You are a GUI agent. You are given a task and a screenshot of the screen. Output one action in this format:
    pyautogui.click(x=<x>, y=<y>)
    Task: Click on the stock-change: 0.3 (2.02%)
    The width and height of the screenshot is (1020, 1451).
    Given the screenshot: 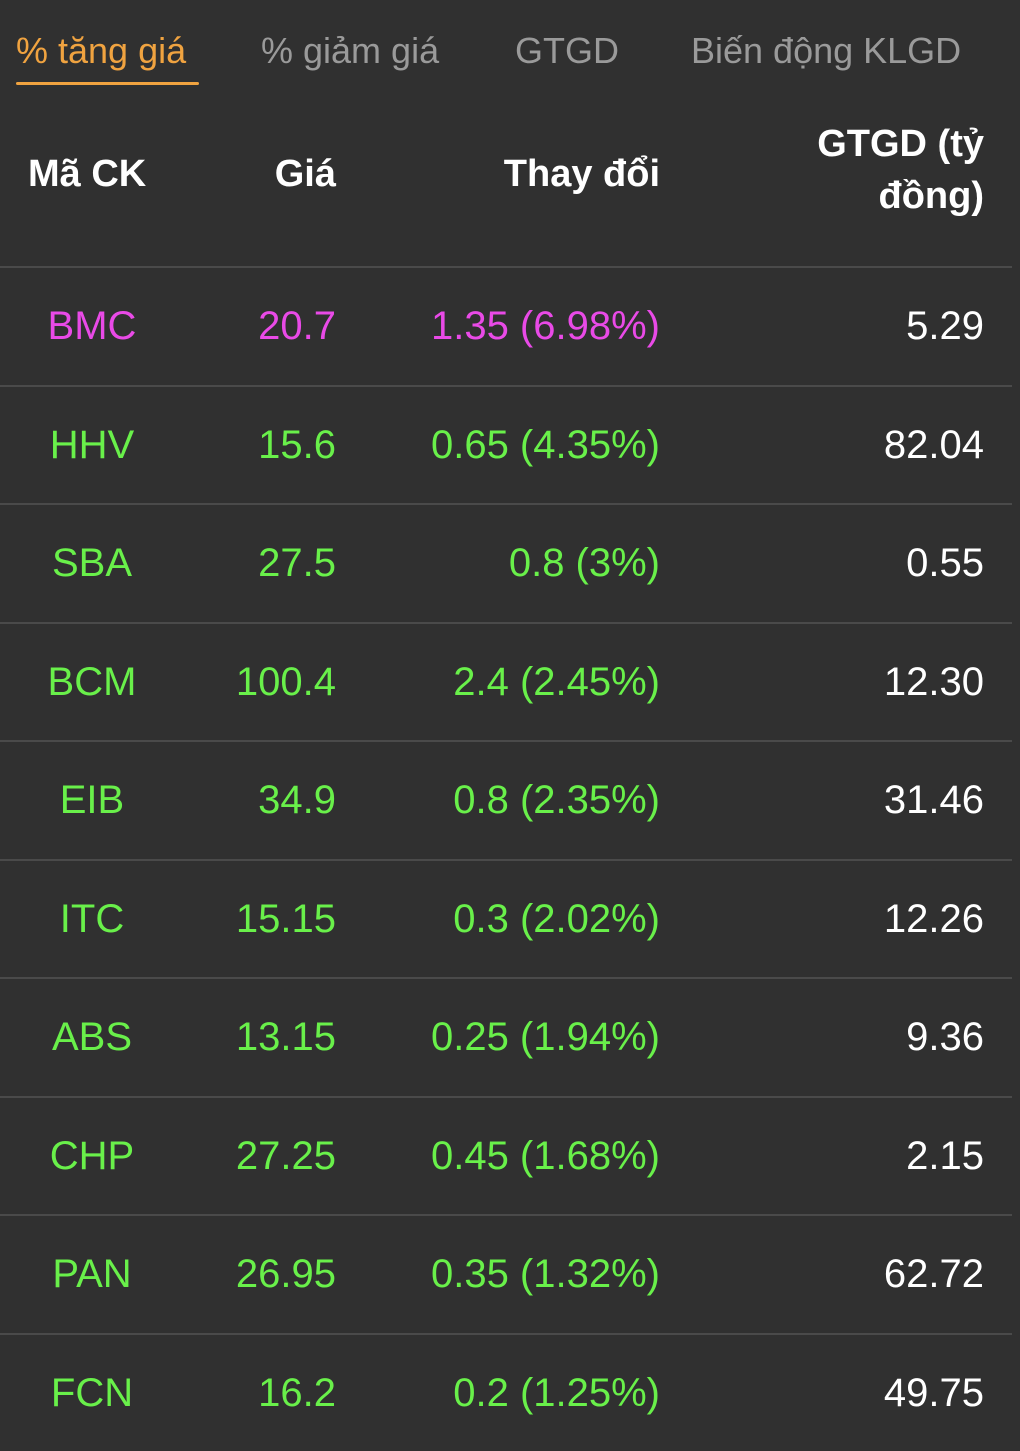 What is the action you would take?
    pyautogui.click(x=556, y=919)
    